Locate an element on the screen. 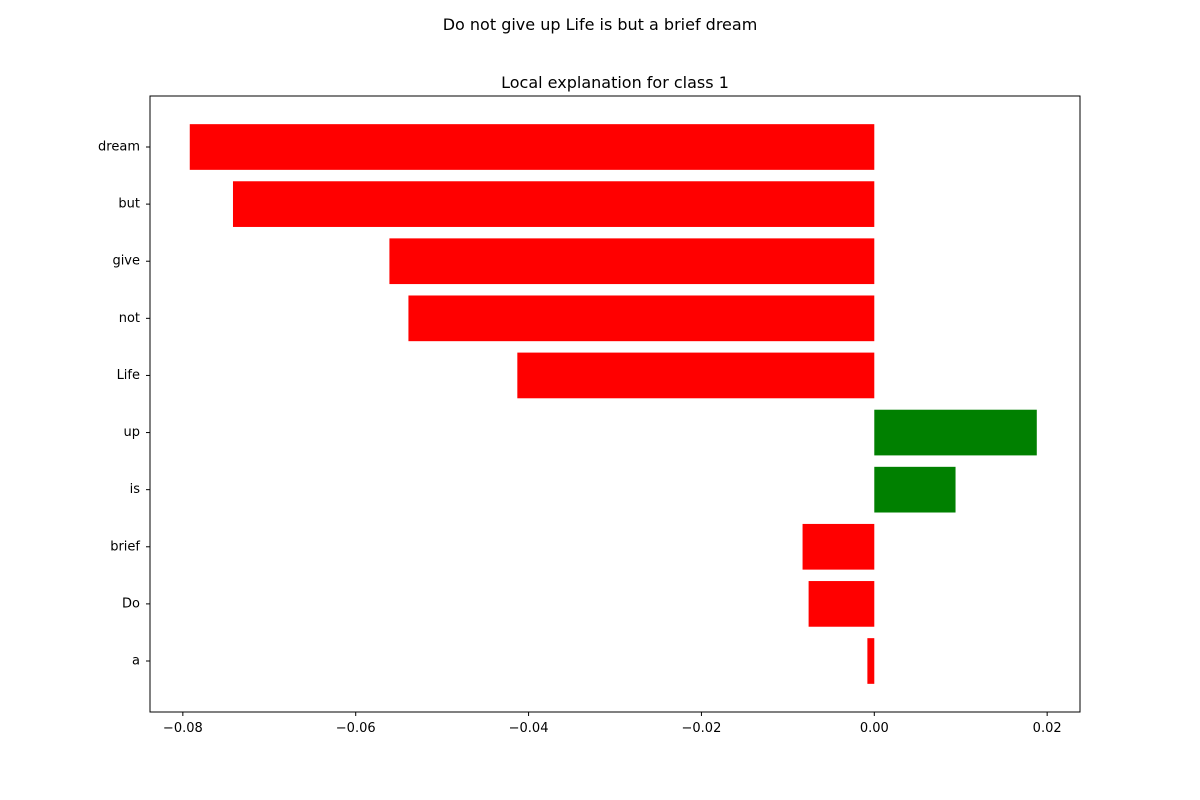  bar-not is located at coordinates (641, 318).